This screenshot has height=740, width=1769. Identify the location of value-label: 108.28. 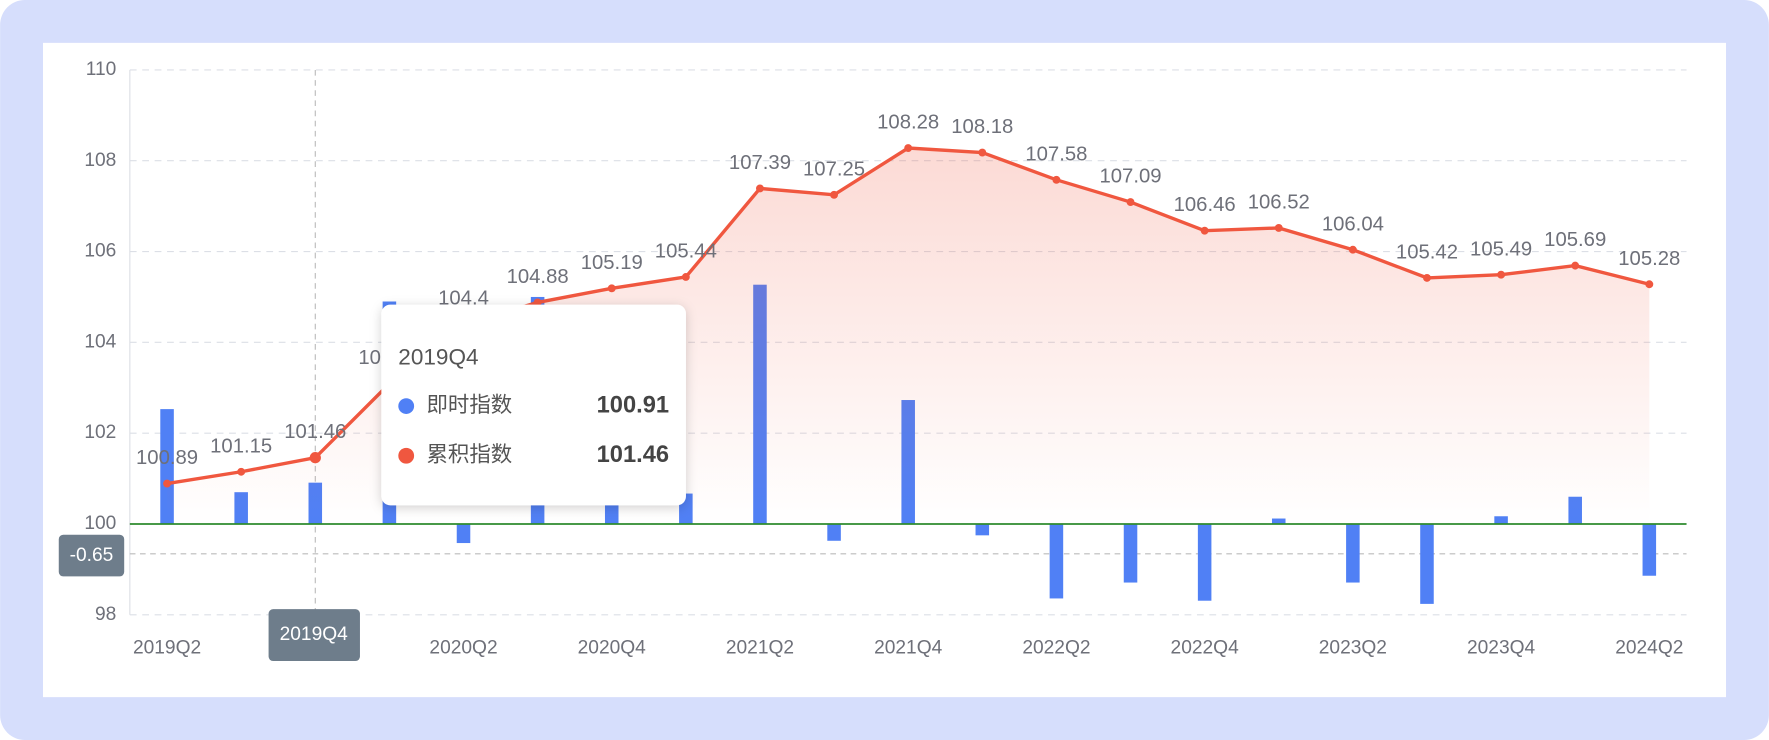
(908, 123).